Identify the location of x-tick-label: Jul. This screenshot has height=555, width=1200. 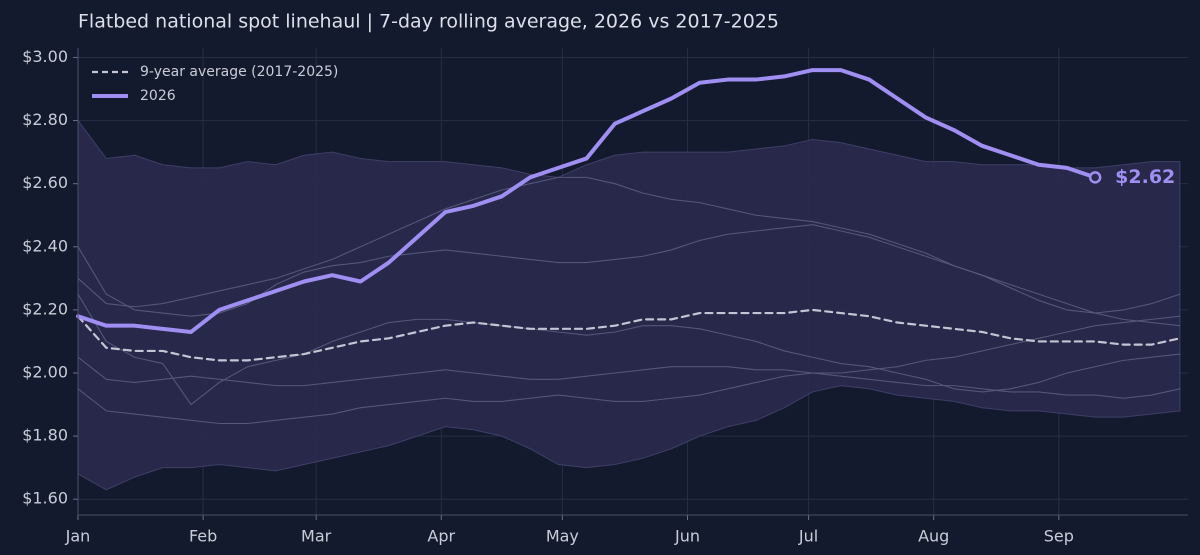
(808, 536).